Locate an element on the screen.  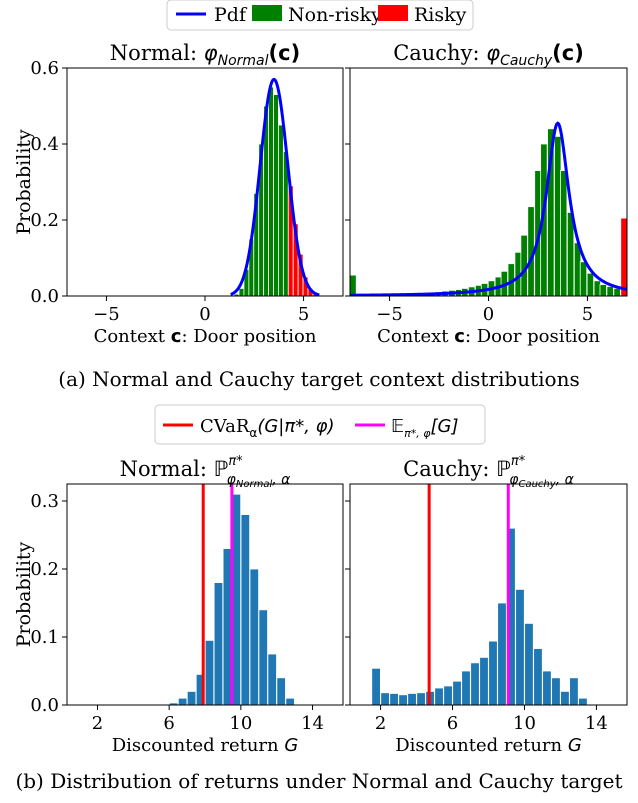
chart-title: Normal: ℙπ* φNormal, α is located at coordinates (206, 472).